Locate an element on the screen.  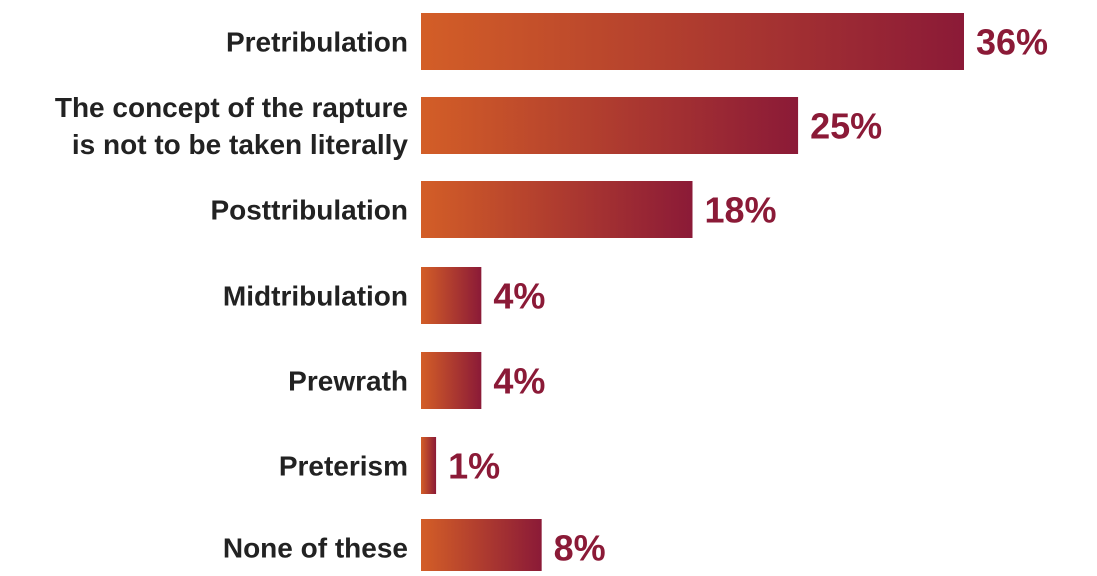
value-label-4: 4% is located at coordinates (519, 381).